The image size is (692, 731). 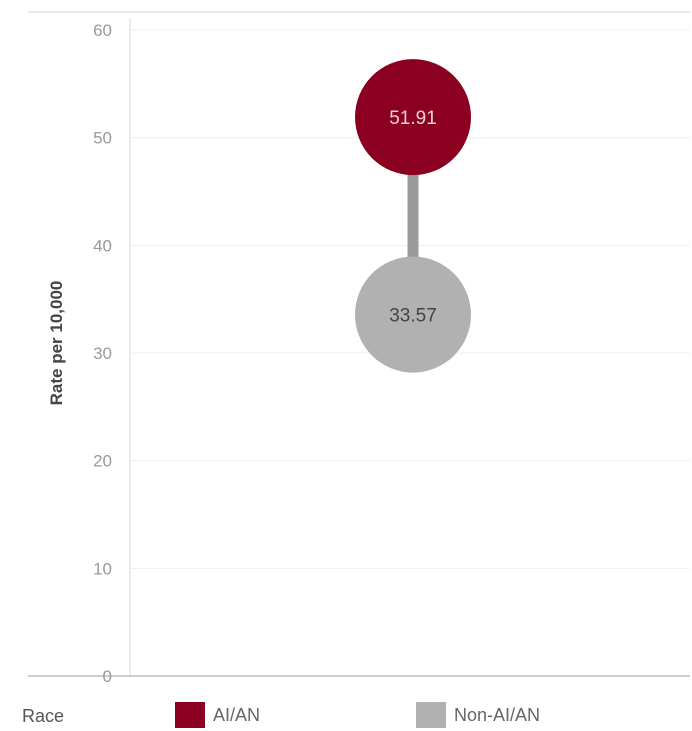 What do you see at coordinates (190, 715) in the screenshot?
I see `legend-swatch-ai-an` at bounding box center [190, 715].